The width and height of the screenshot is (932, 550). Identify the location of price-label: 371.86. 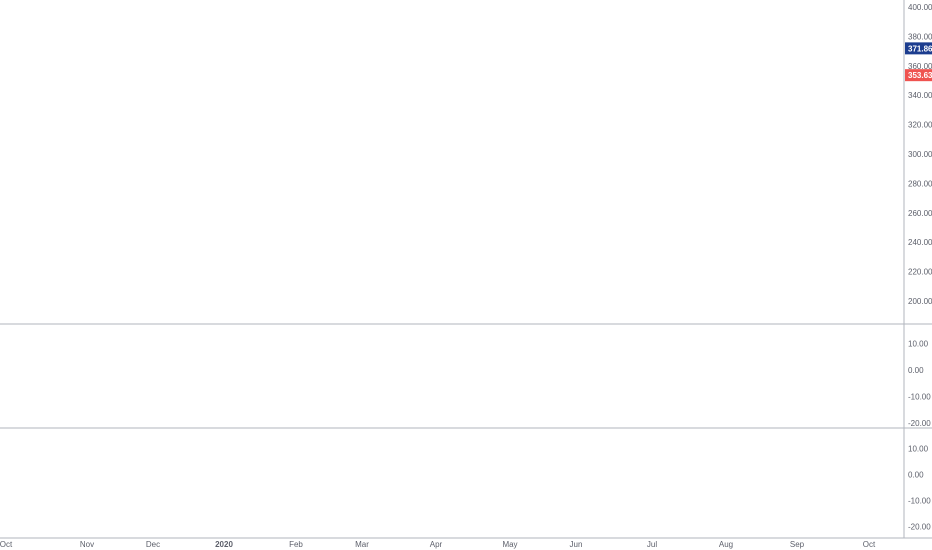
(920, 48).